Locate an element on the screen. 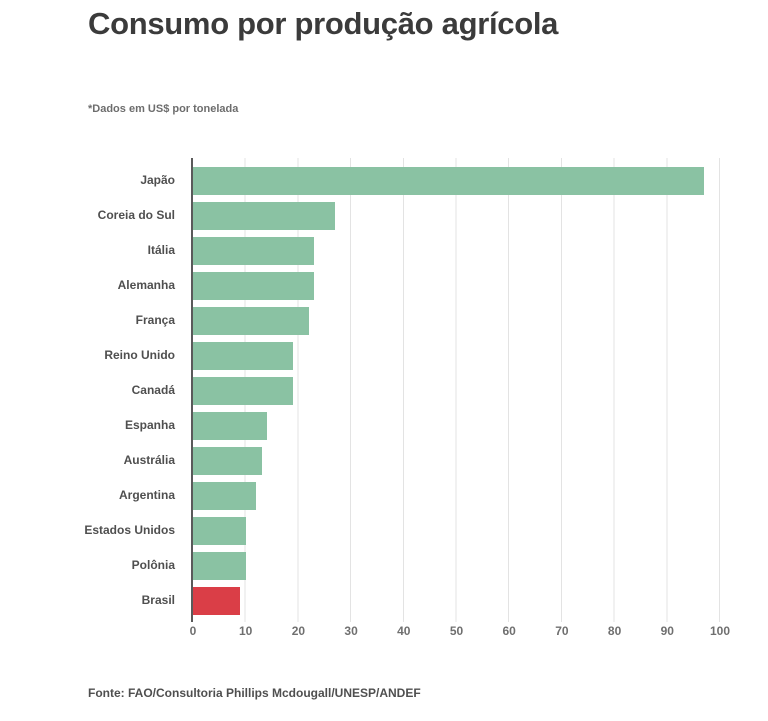 This screenshot has width=768, height=721. bar-estados-unidos is located at coordinates (219, 530).